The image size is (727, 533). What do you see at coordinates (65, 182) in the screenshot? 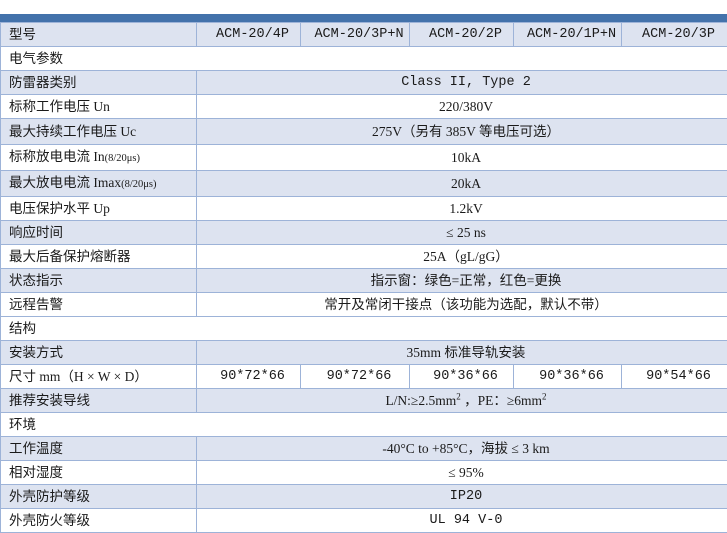
I see `row-label-imax-text: 最大放电电流 Imax` at bounding box center [65, 182].